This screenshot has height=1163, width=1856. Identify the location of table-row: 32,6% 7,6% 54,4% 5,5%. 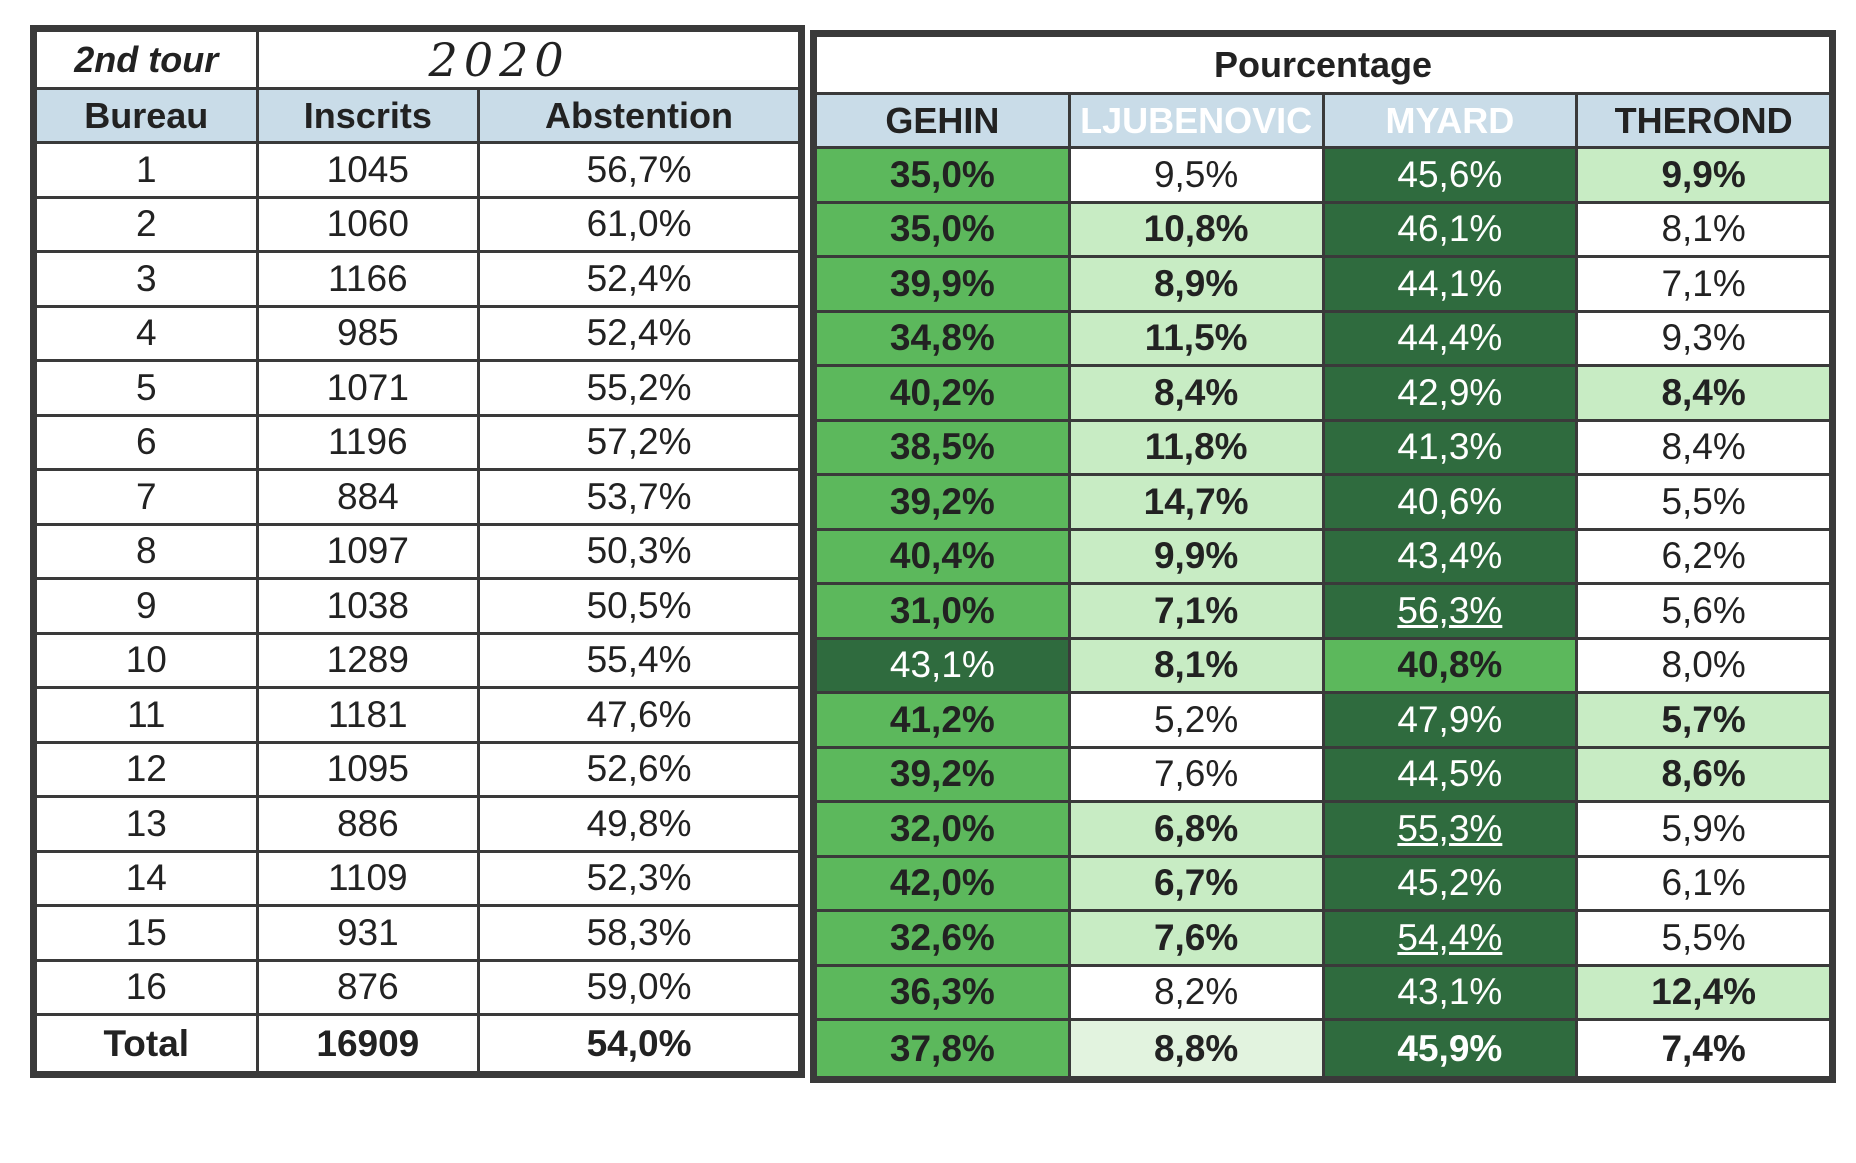
(1323, 938).